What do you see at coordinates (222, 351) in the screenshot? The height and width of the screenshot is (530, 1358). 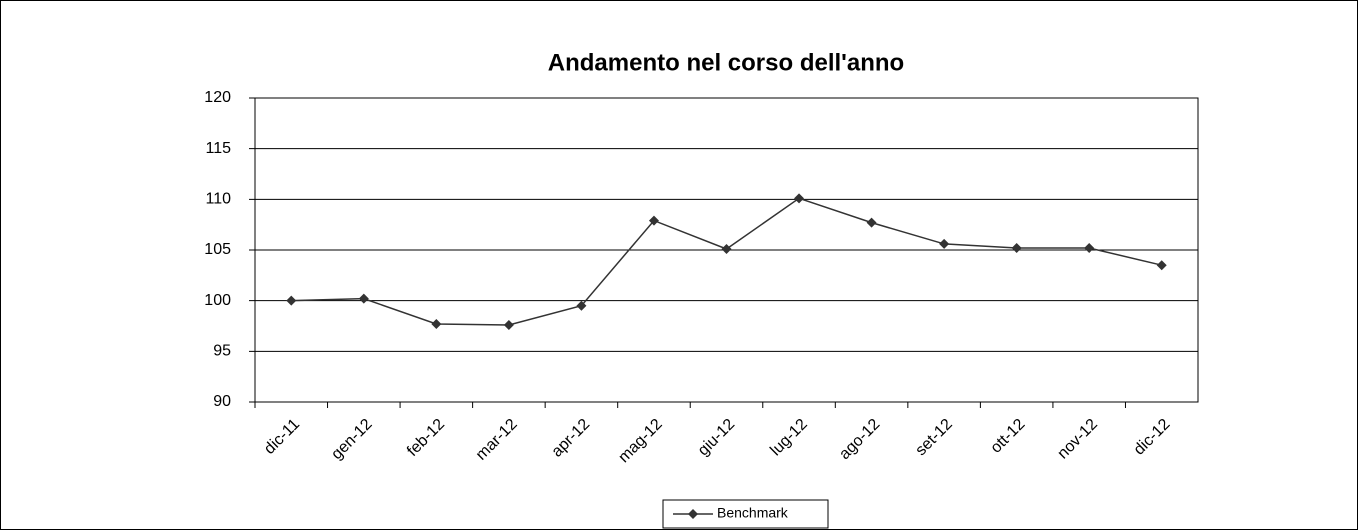 I see `y-tick-label: 95` at bounding box center [222, 351].